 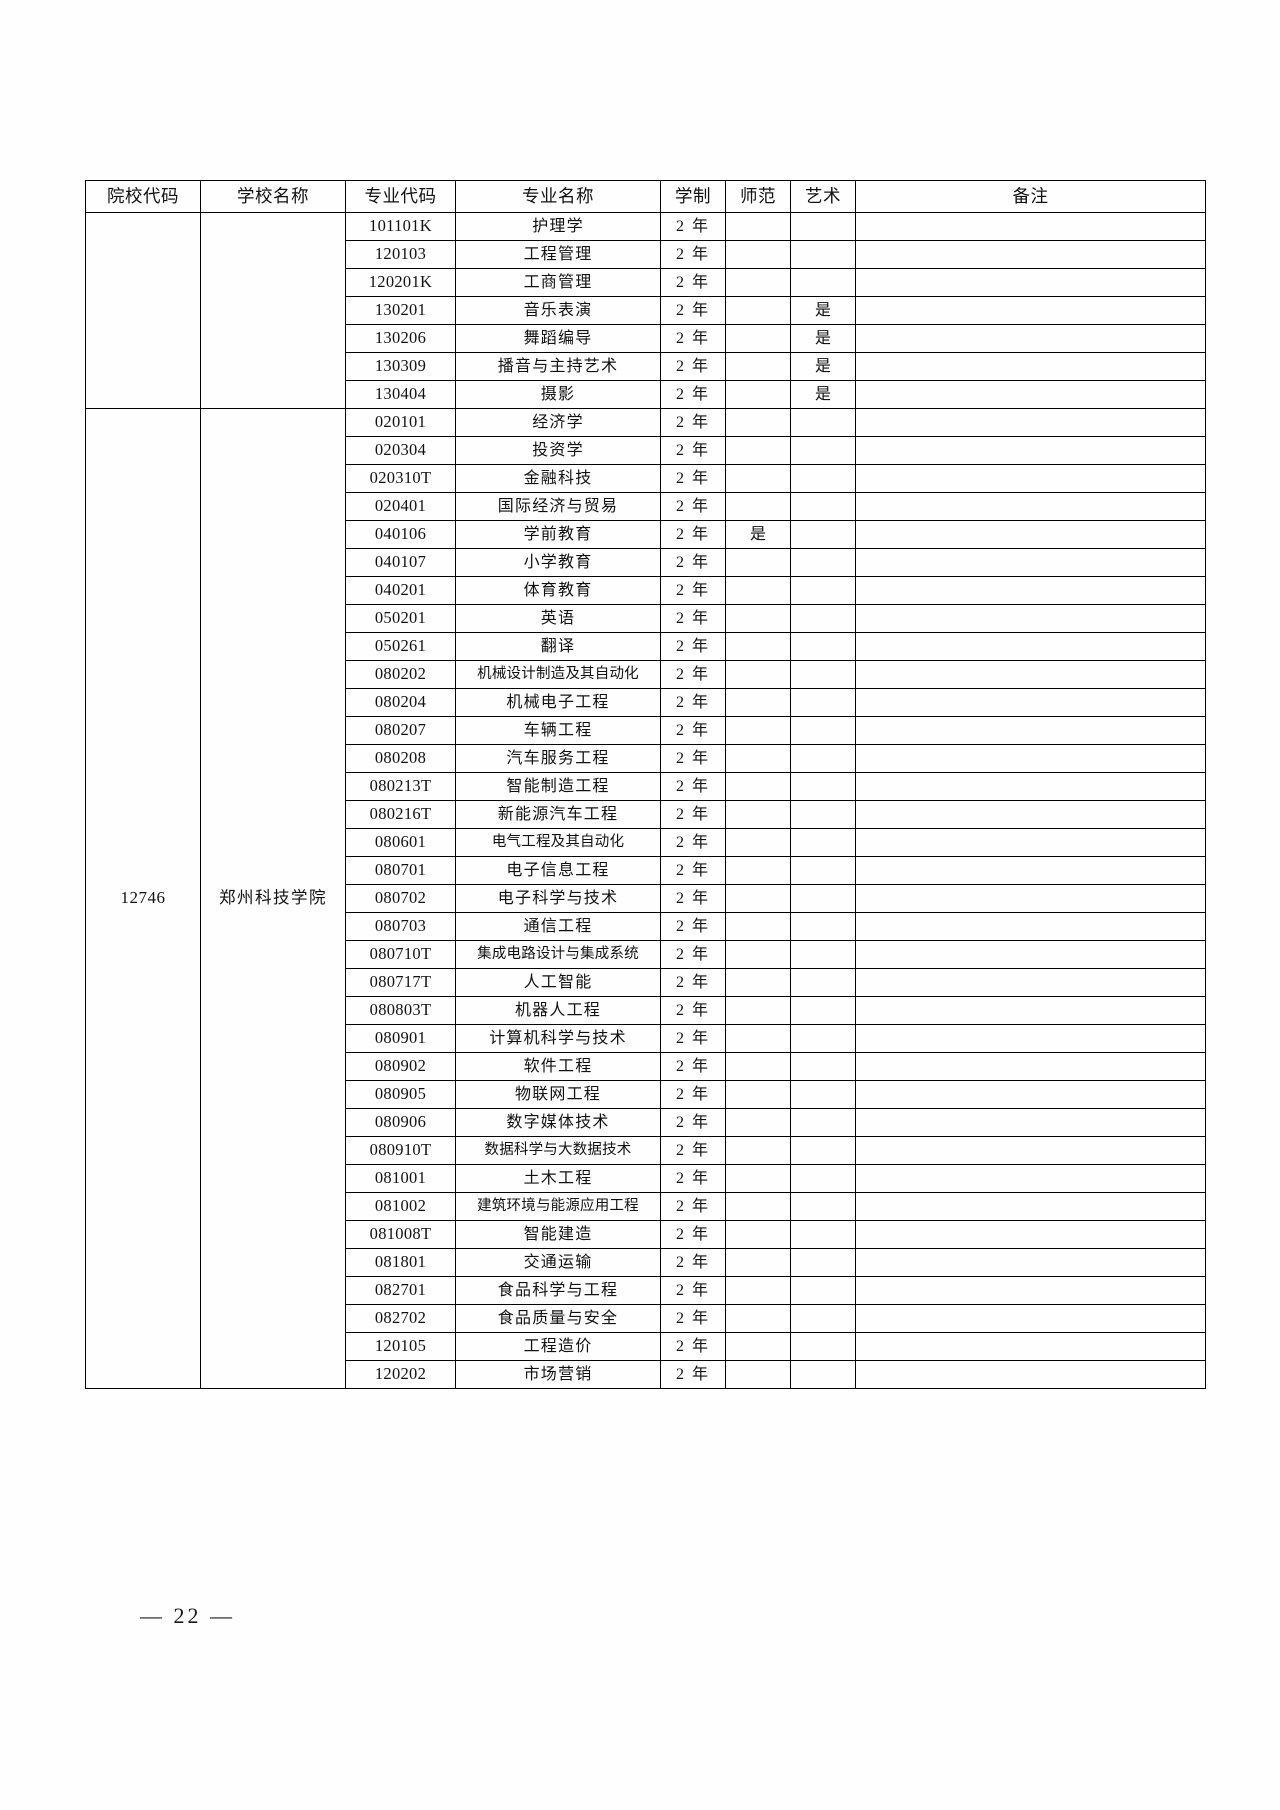 What do you see at coordinates (558, 1206) in the screenshot?
I see `major-name-cell: 建筑环境与能源应用工程` at bounding box center [558, 1206].